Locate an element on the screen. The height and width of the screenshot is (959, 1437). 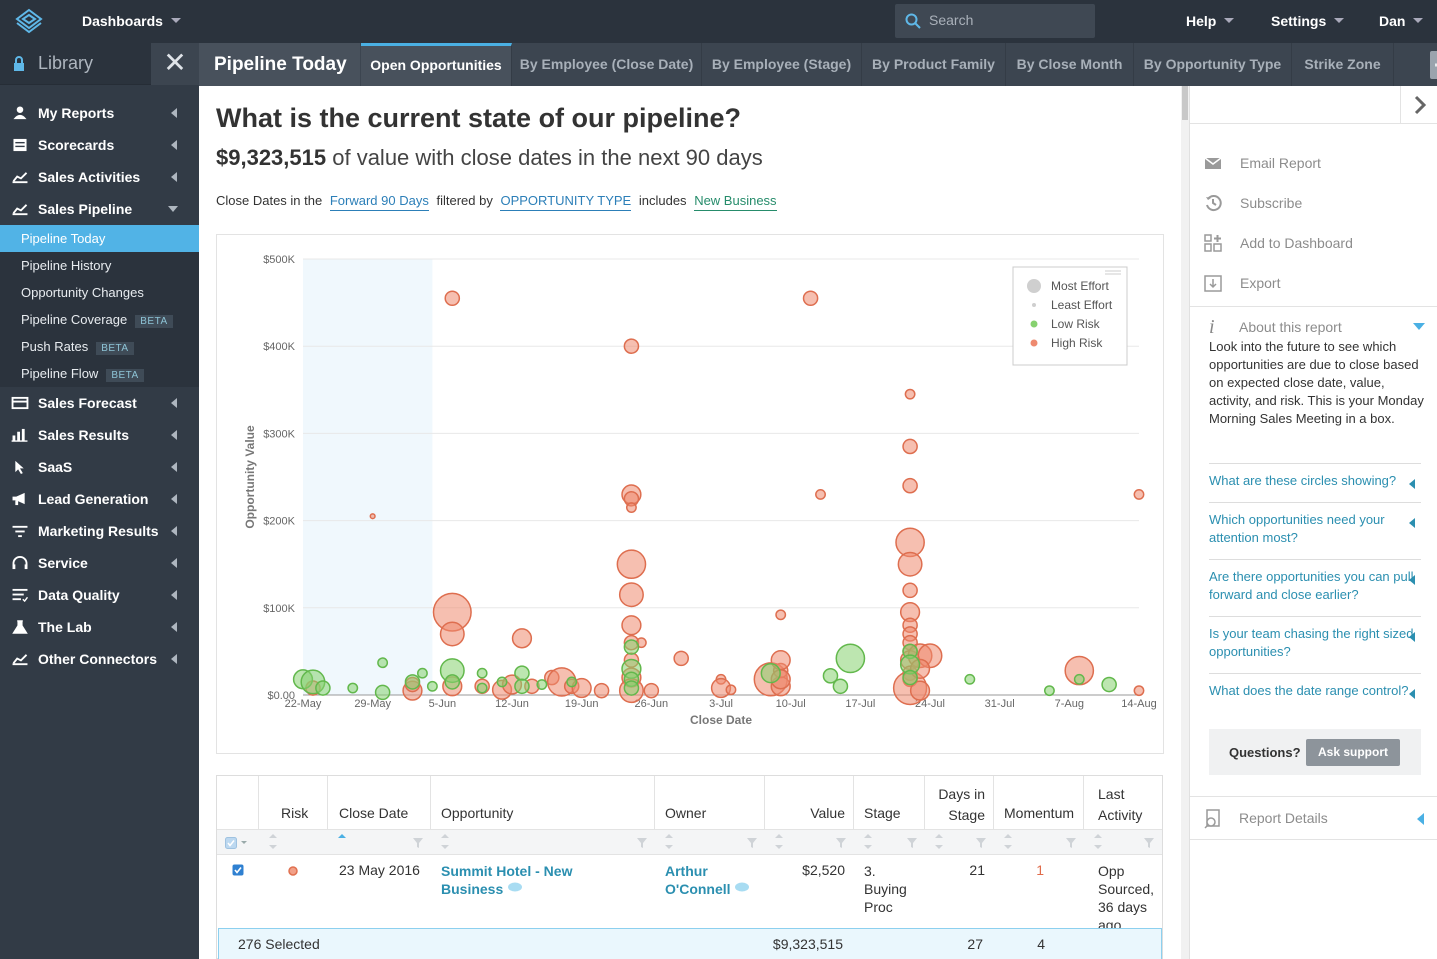
sidebar-subitem-pipeline-flow: Pipeline Flow BETA is located at coordinates (99, 373).